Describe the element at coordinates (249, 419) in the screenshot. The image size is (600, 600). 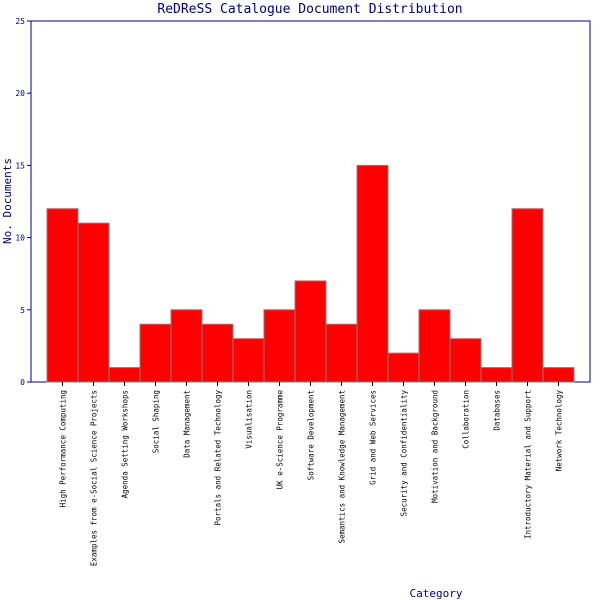
I see `x-category-label: Visualisation` at that location.